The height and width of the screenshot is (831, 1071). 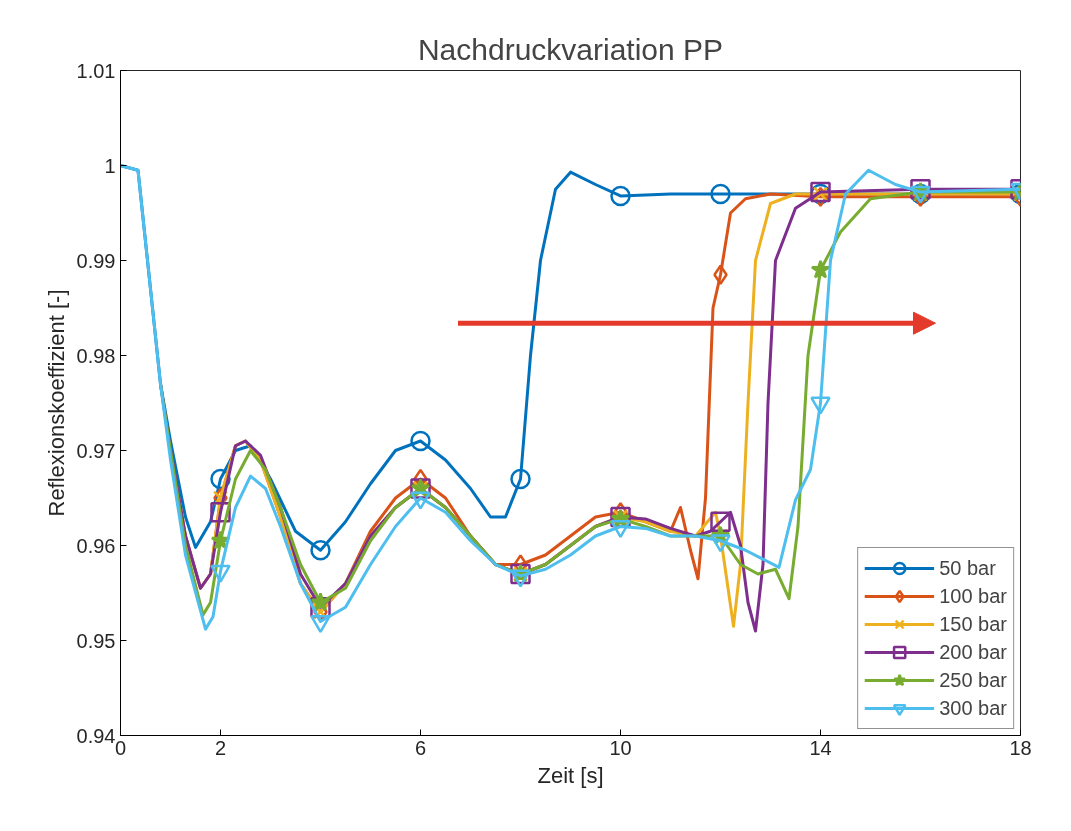 I want to click on x-tick-label: 0, so click(x=120, y=747).